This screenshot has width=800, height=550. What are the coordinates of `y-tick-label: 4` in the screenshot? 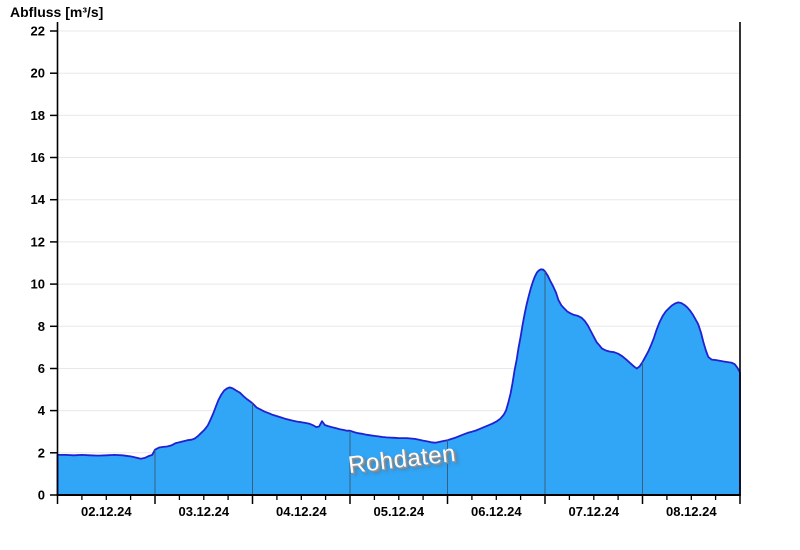 It's located at (42, 410).